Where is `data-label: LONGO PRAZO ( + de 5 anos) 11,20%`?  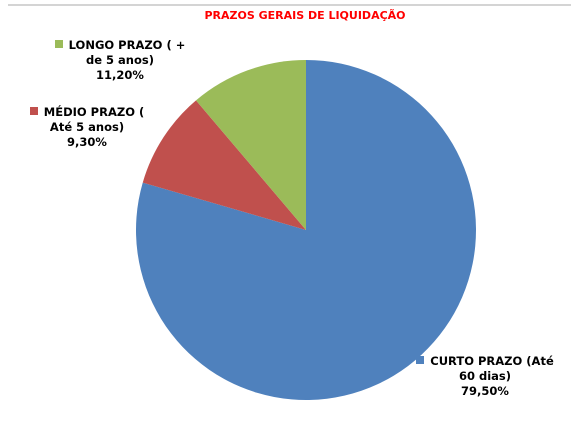 data-label: LONGO PRAZO ( + de 5 anos) 11,20% is located at coordinates (120, 60).